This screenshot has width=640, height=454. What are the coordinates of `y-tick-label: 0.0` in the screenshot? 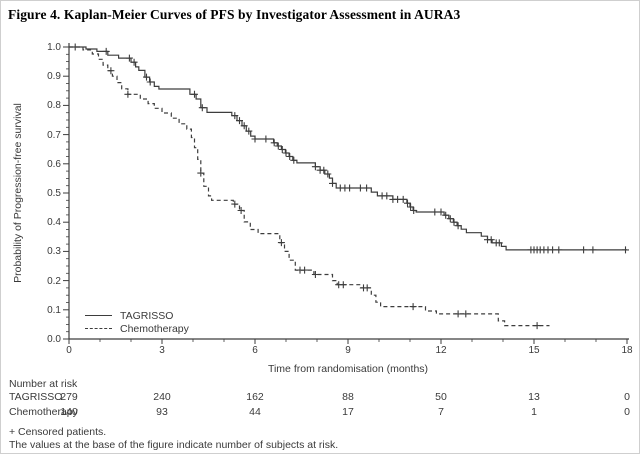 It's located at (54, 339).